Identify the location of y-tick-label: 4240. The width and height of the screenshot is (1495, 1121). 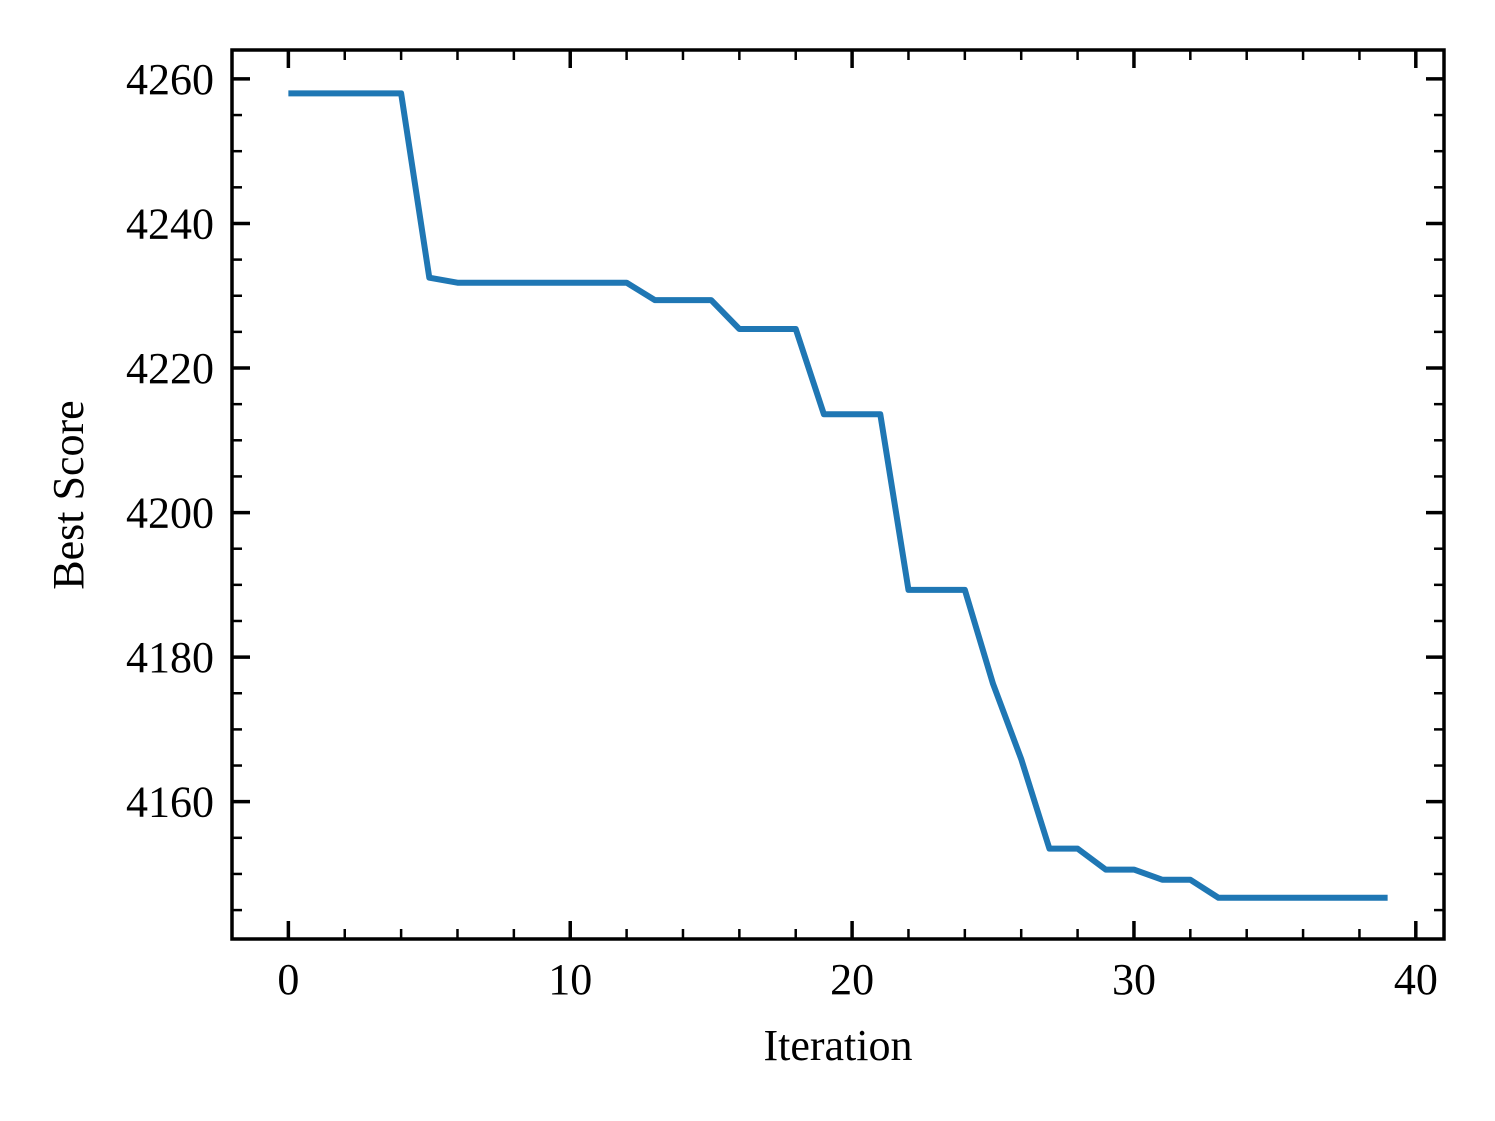
(170, 223).